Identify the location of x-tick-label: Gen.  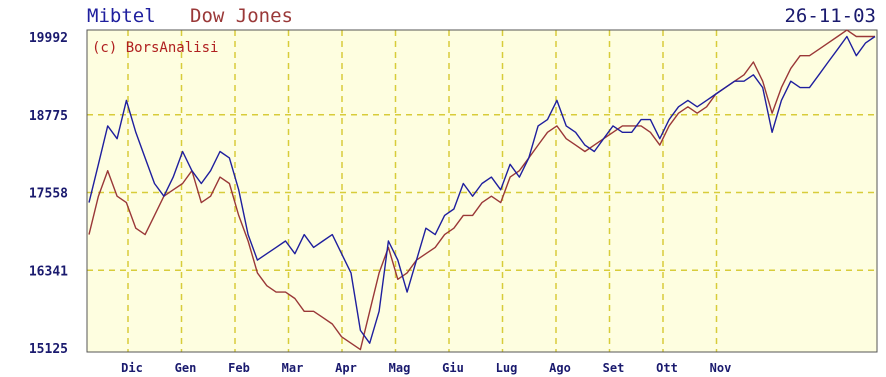
(186, 368).